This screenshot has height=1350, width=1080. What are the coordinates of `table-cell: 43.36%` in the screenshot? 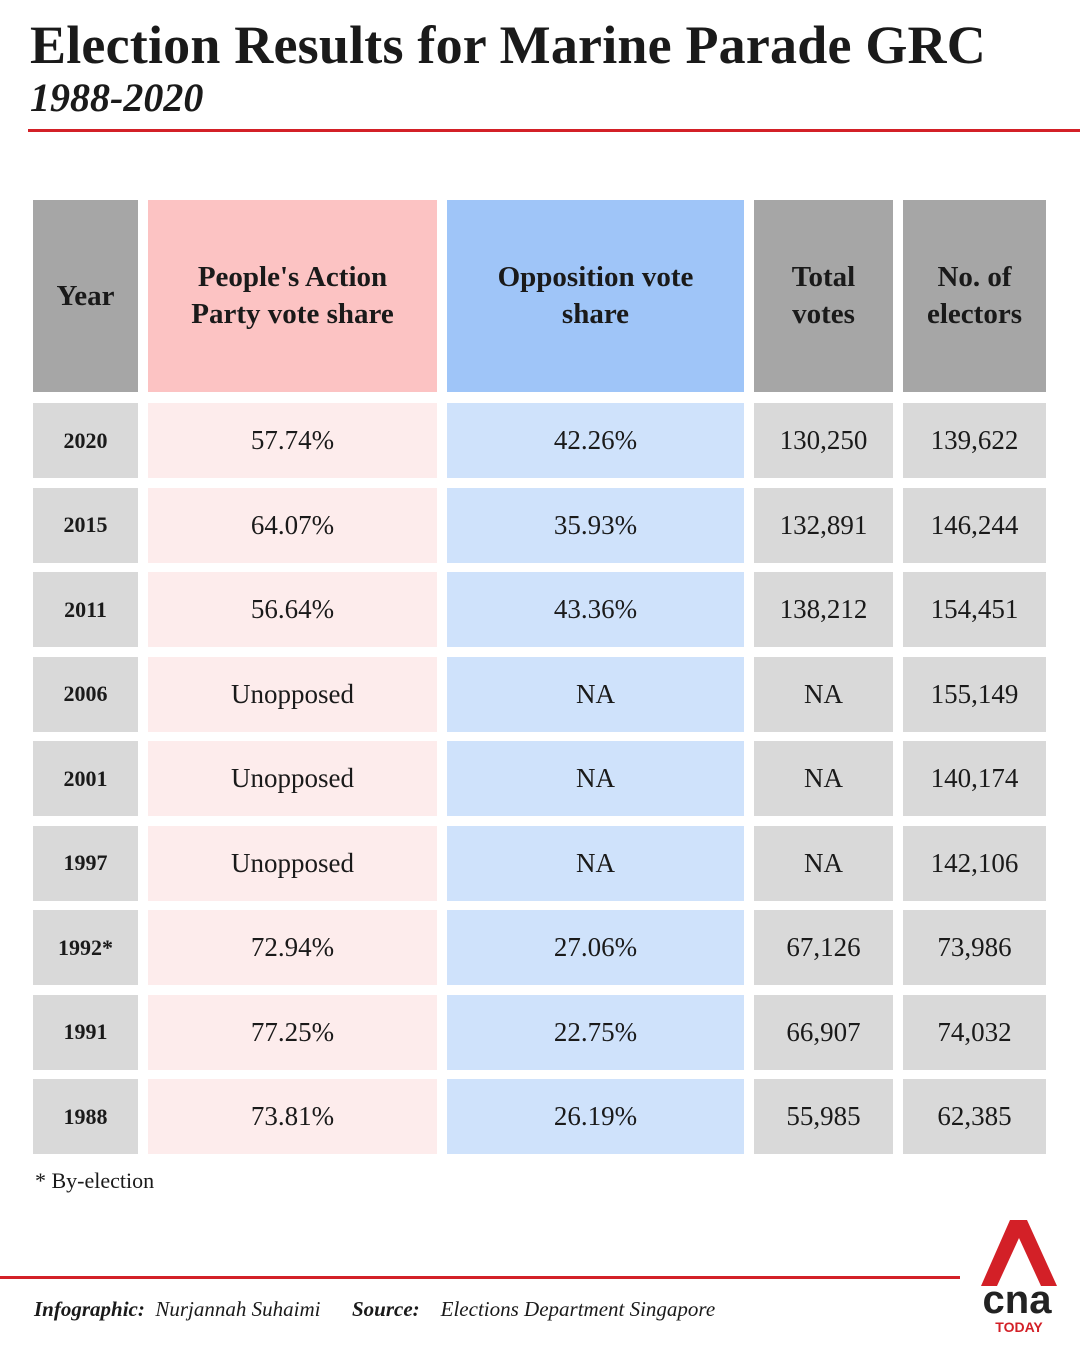 It's located at (595, 609).